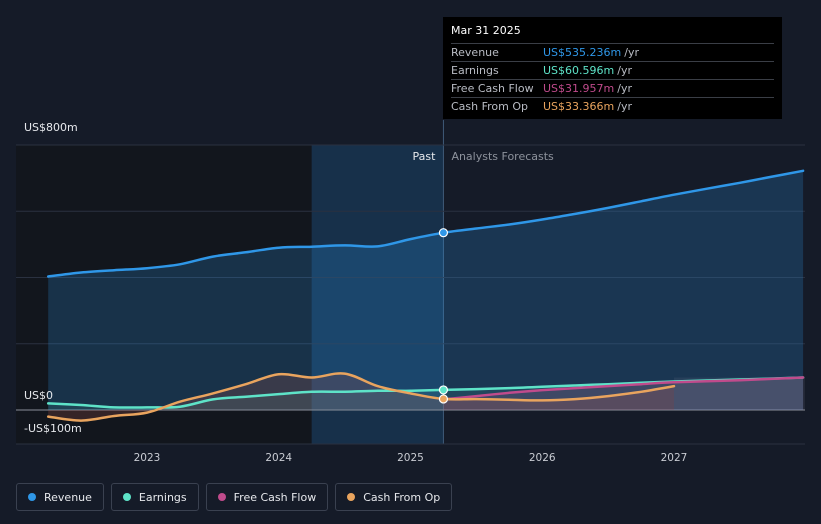  What do you see at coordinates (38, 395) in the screenshot?
I see `y-axis-label: US$0` at bounding box center [38, 395].